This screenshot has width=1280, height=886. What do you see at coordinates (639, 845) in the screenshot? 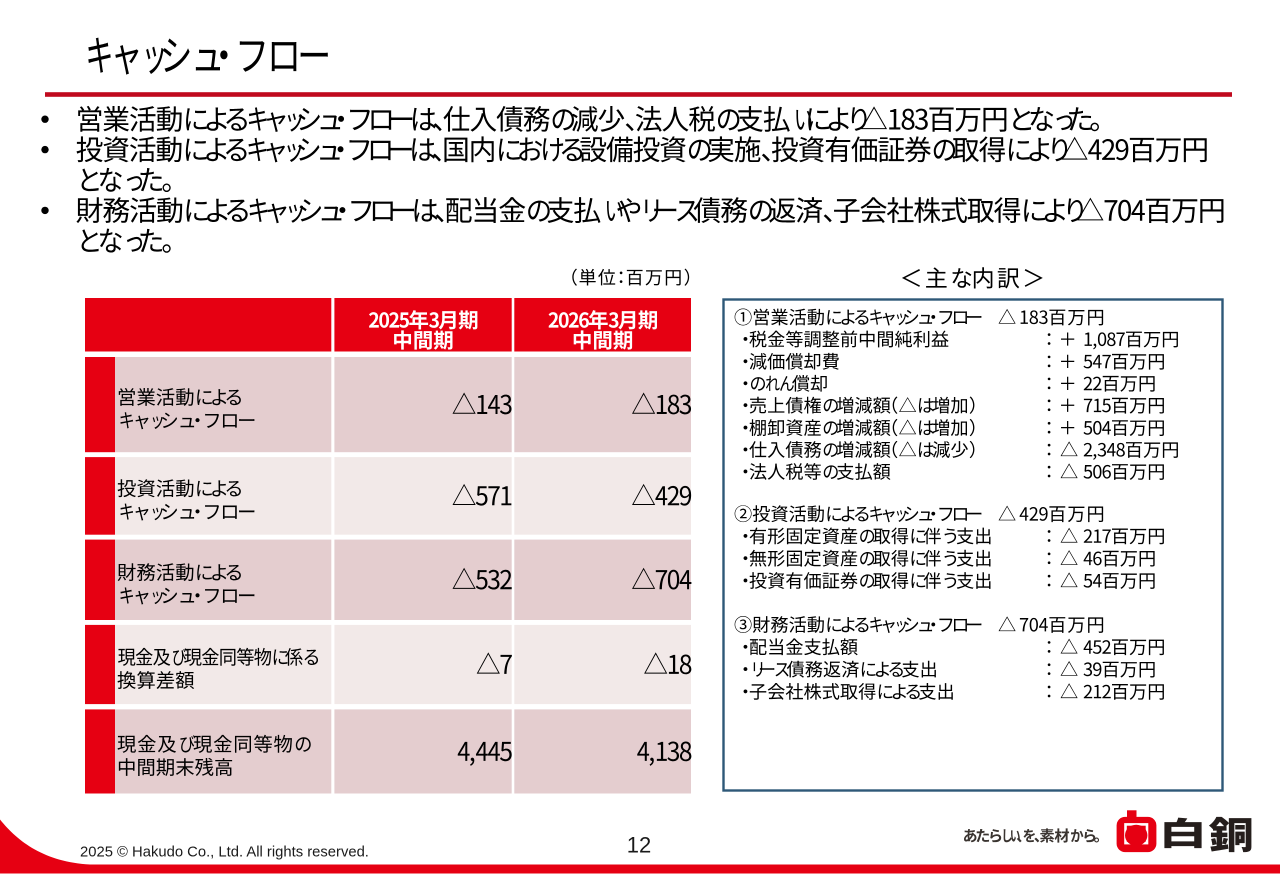
I see `svg-text: 12` at bounding box center [639, 845].